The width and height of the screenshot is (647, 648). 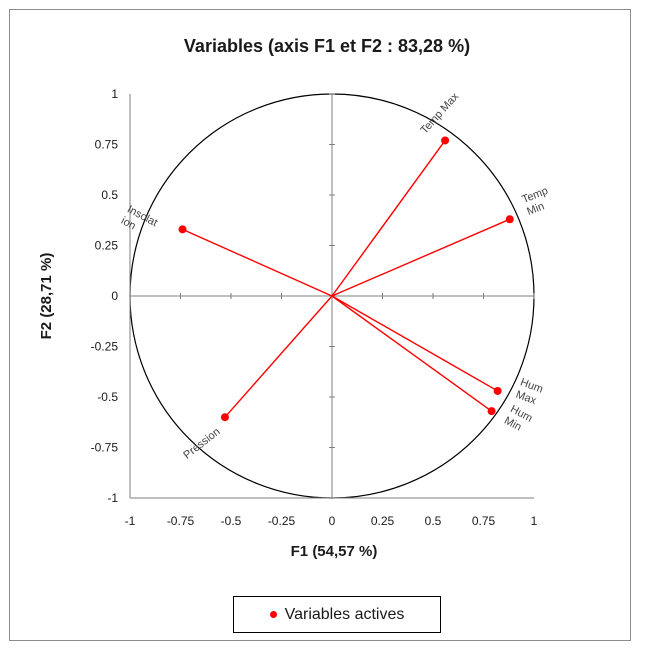 What do you see at coordinates (112, 498) in the screenshot?
I see `y-tick-label: -1` at bounding box center [112, 498].